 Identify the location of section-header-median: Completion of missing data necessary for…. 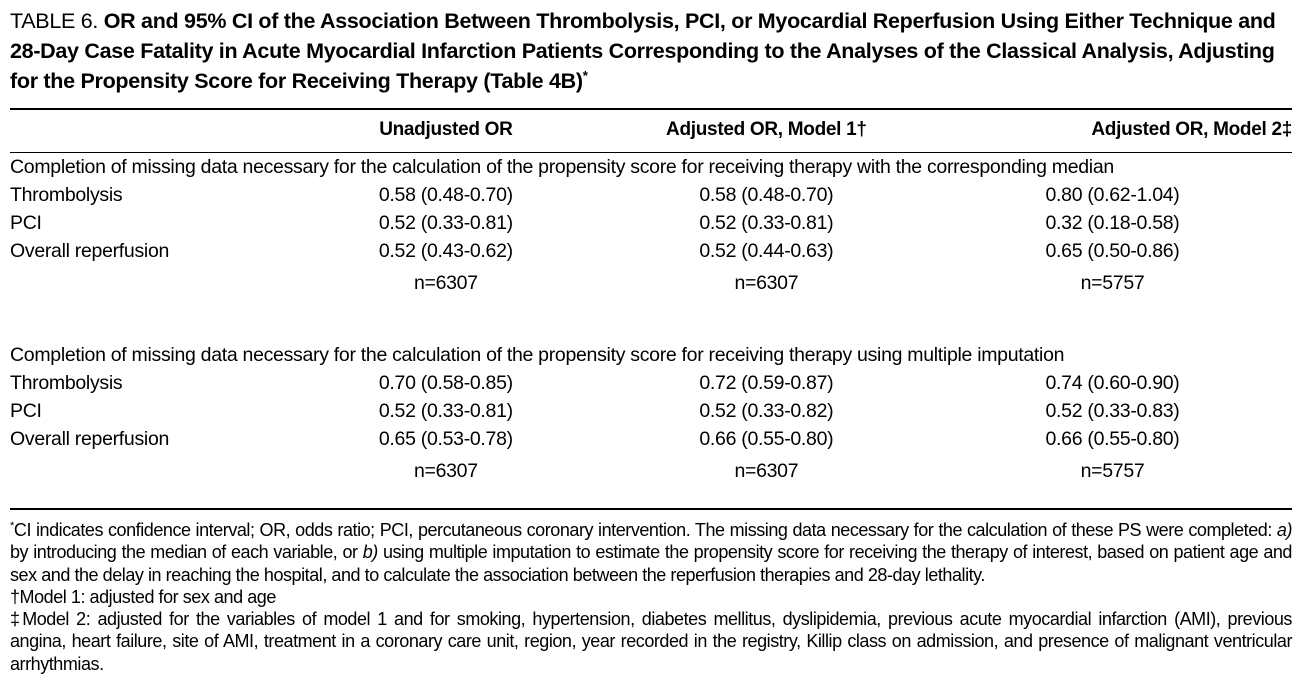
(562, 166).